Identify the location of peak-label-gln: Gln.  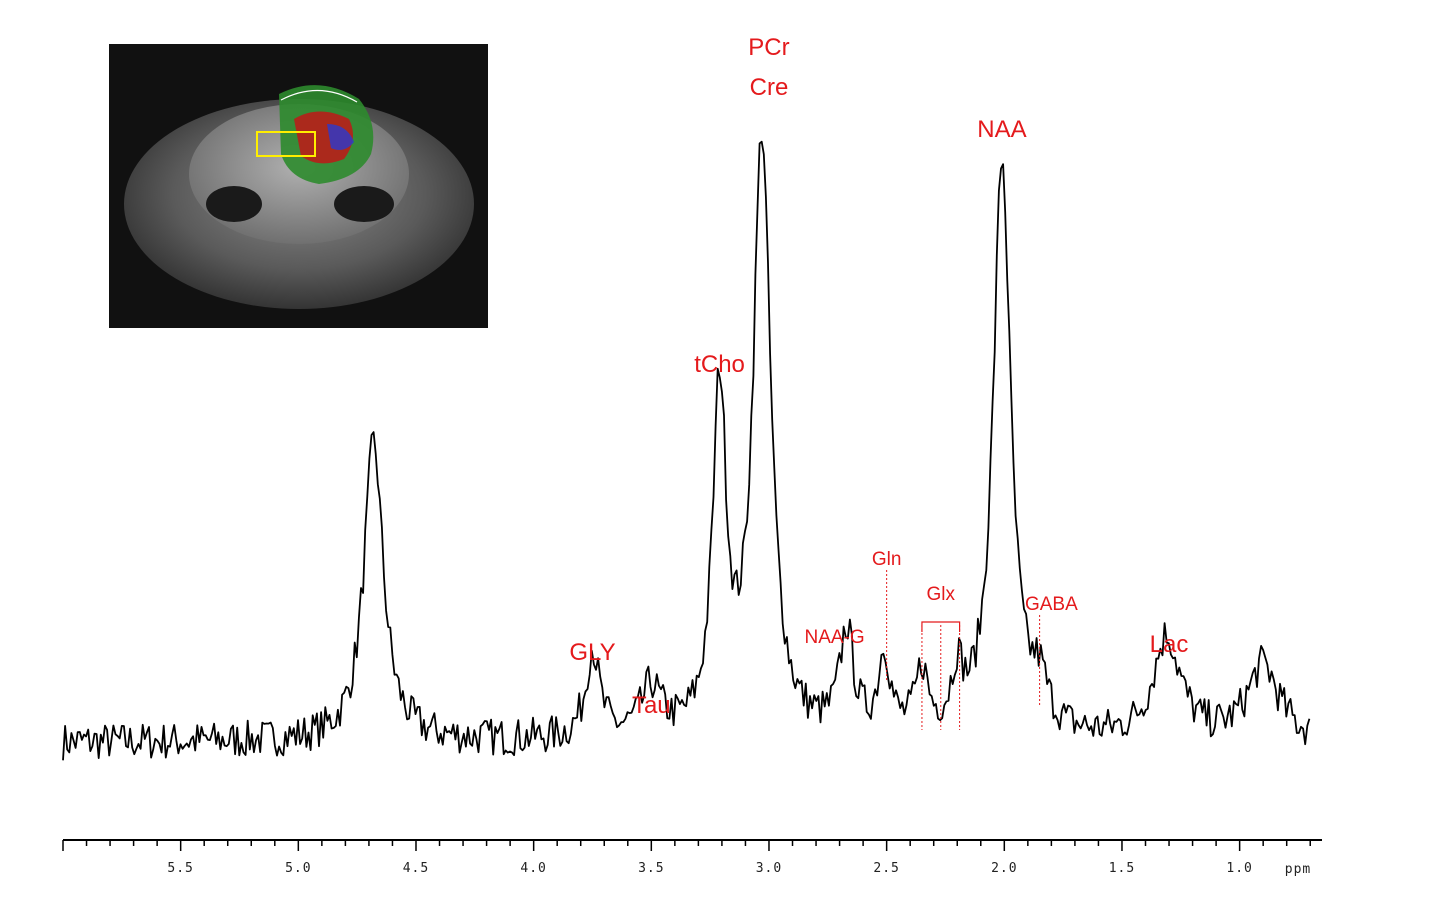
(887, 559).